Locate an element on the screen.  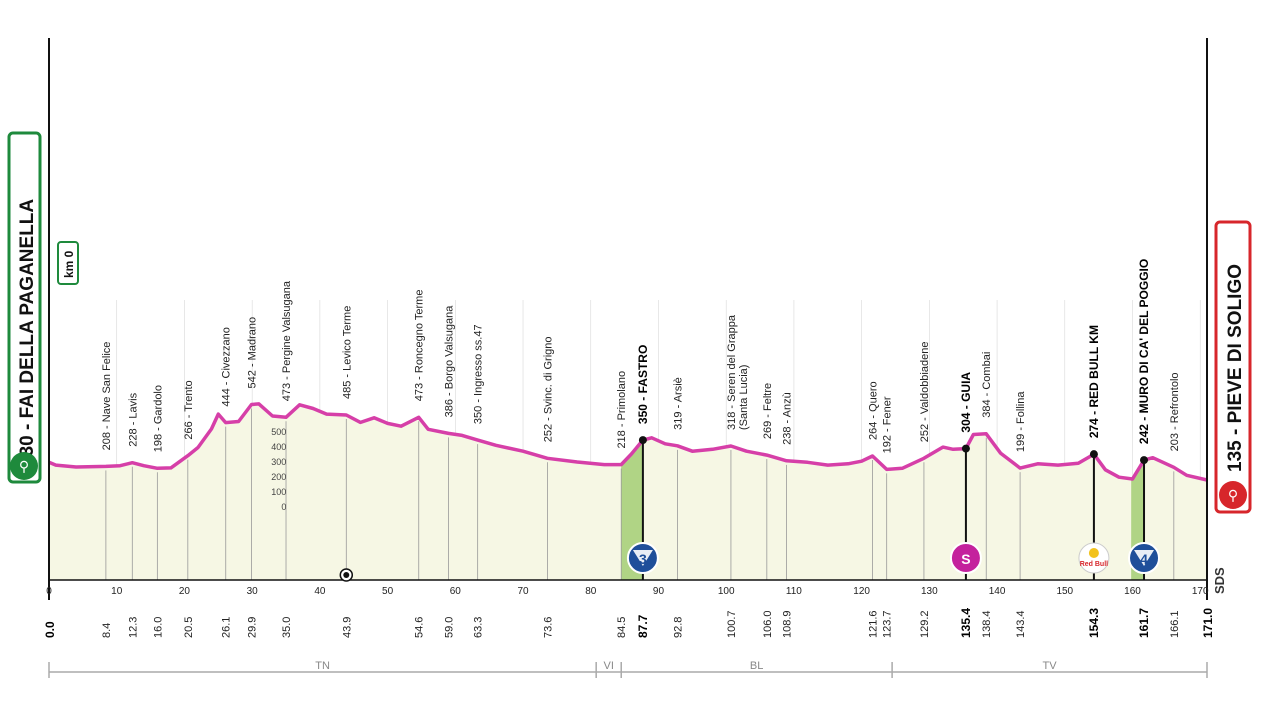
x-tick-label: 0 is located at coordinates (49, 591).